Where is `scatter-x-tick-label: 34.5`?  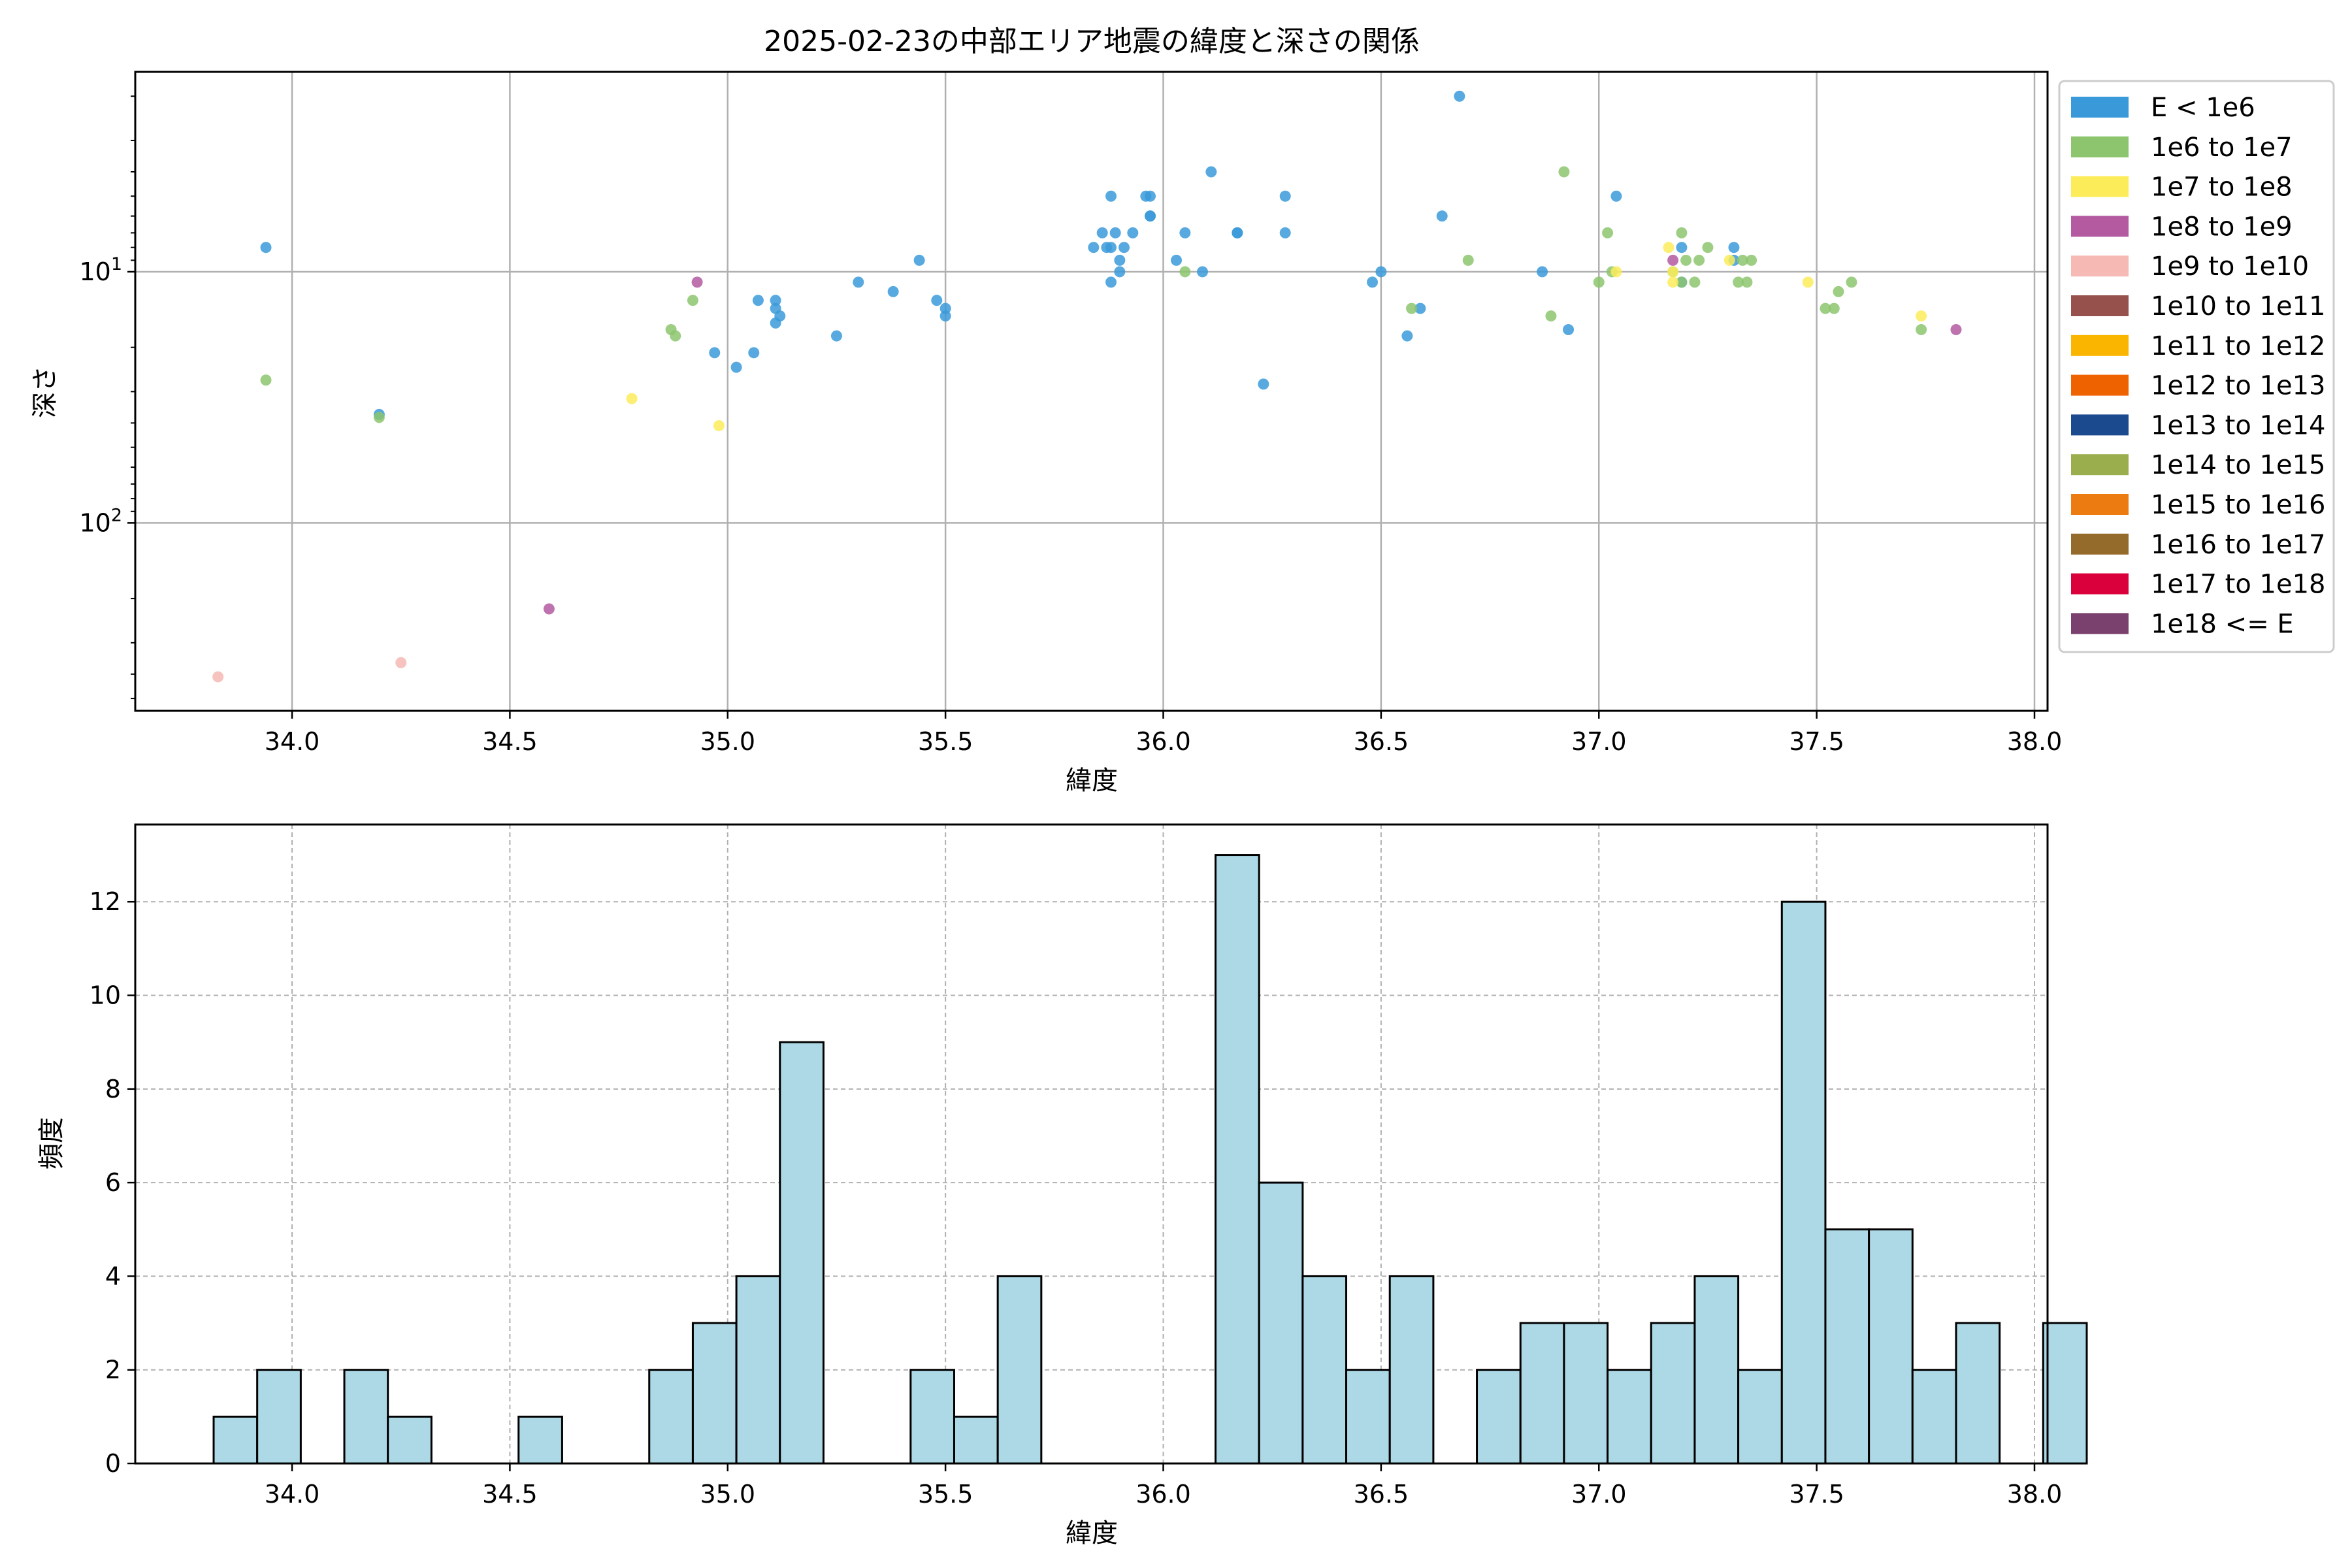 scatter-x-tick-label: 34.5 is located at coordinates (510, 741).